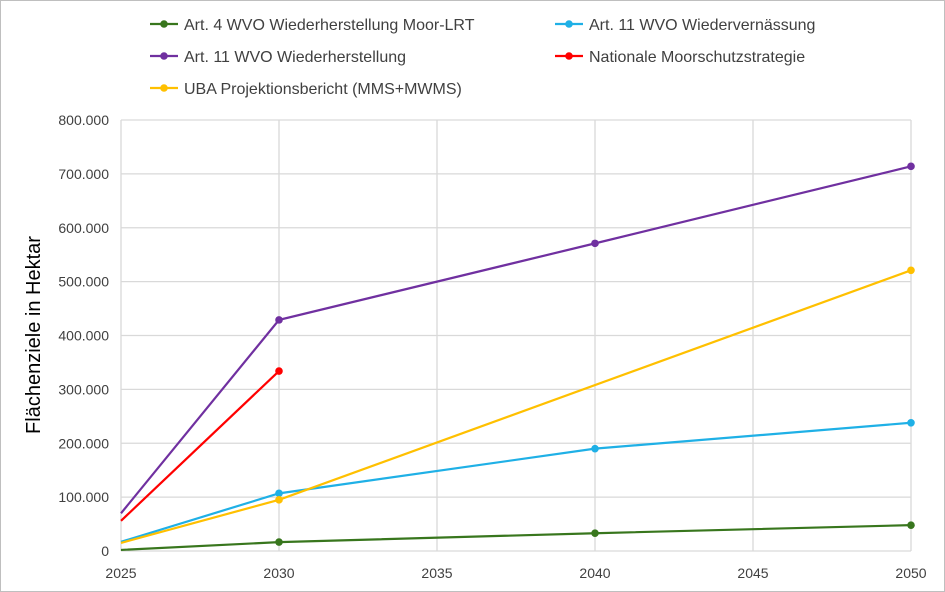  What do you see at coordinates (34, 335) in the screenshot?
I see `y-axis-label: Flächenziele in Hektar` at bounding box center [34, 335].